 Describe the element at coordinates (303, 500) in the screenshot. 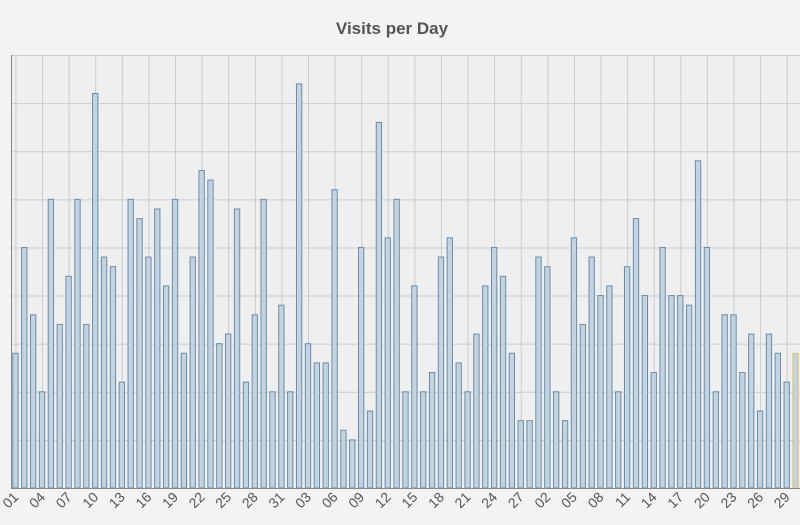

I see `x-tick-label: 03` at that location.